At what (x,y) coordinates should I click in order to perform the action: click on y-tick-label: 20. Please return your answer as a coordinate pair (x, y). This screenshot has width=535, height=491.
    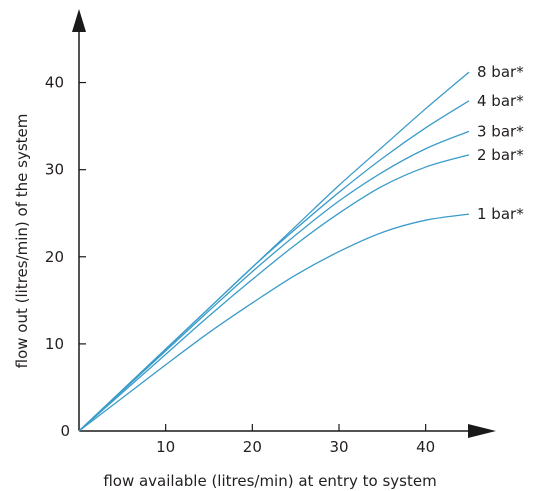
    Looking at the image, I should click on (54, 257).